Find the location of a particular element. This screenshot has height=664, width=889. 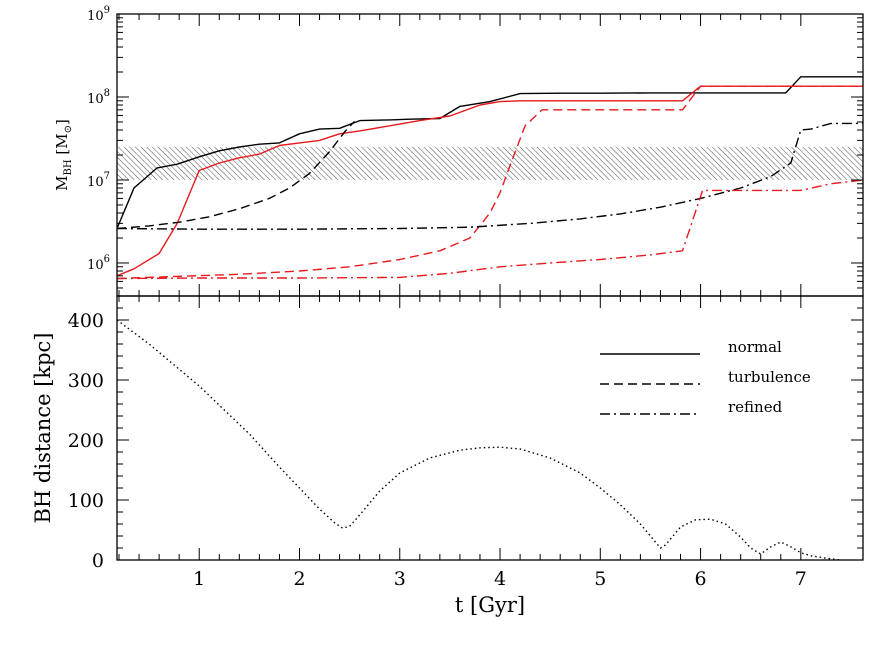

y-tick-label: 0 is located at coordinates (98, 561).